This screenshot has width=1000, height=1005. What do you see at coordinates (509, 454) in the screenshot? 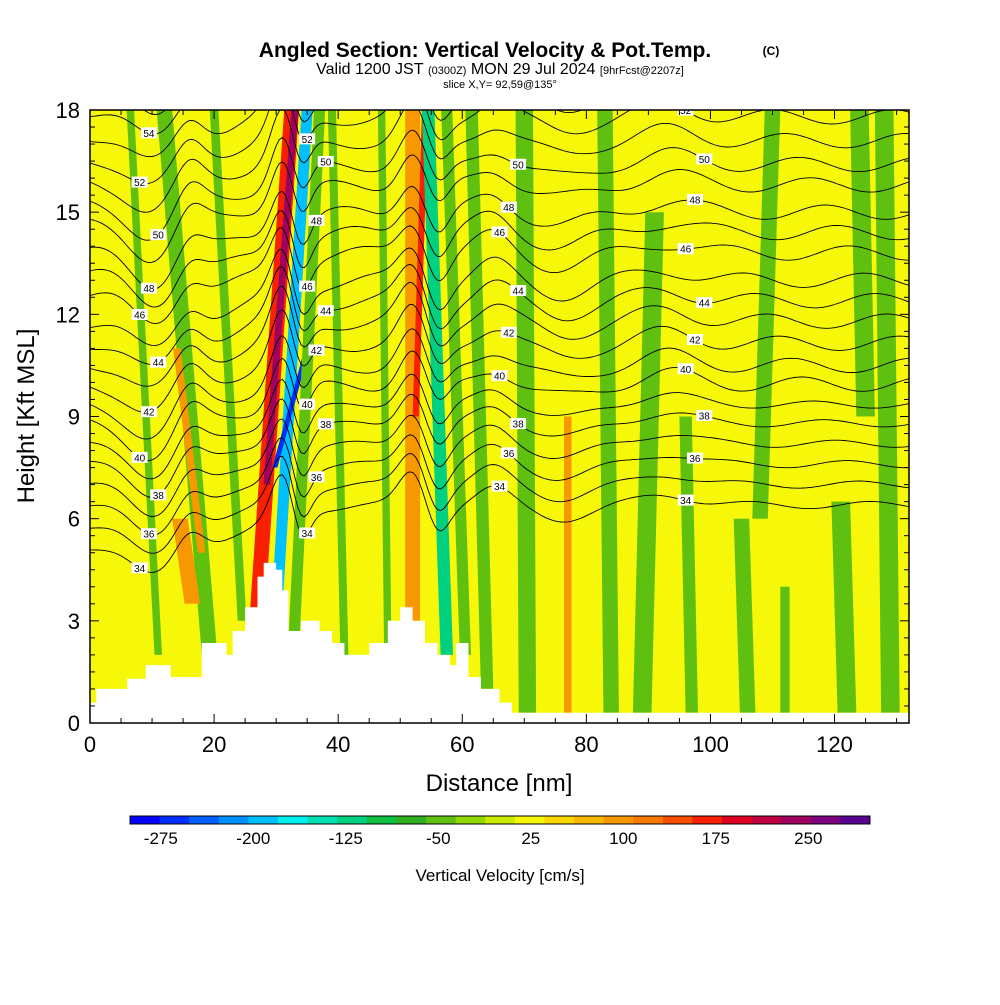
I see `contour-label-36-2: 36` at bounding box center [509, 454].